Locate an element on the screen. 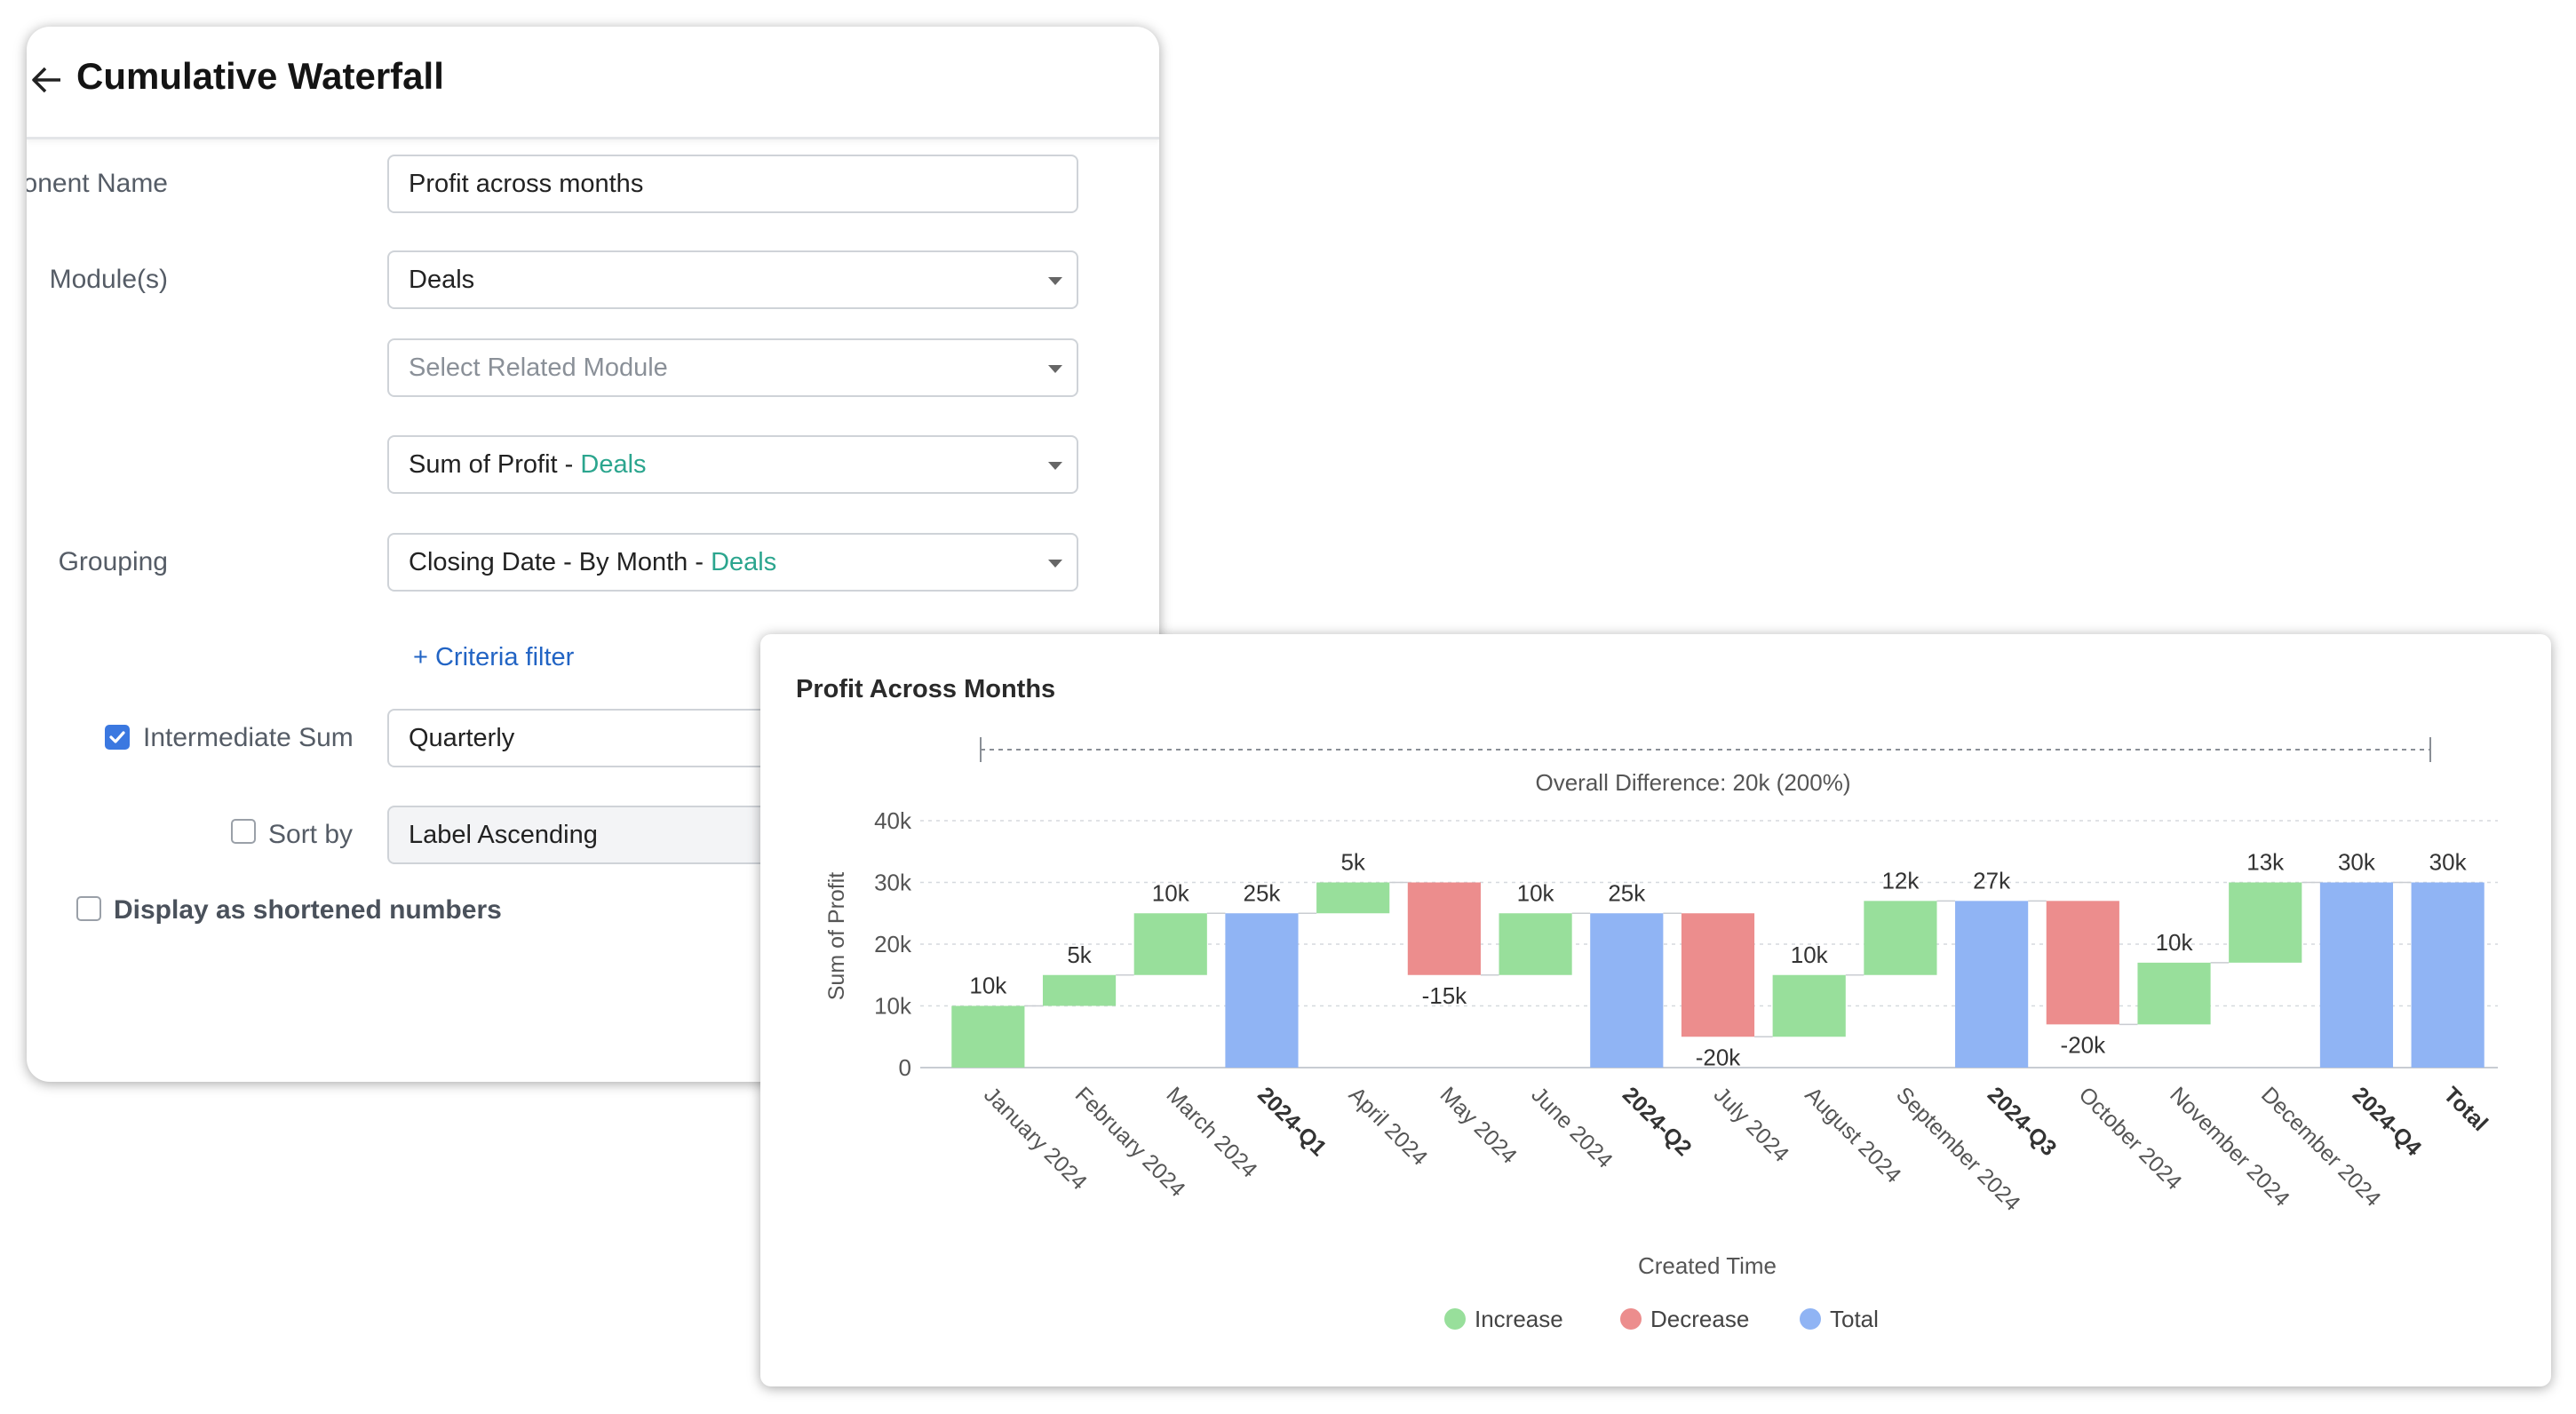 This screenshot has height=1414, width=2576. bars is located at coordinates (1718, 975).